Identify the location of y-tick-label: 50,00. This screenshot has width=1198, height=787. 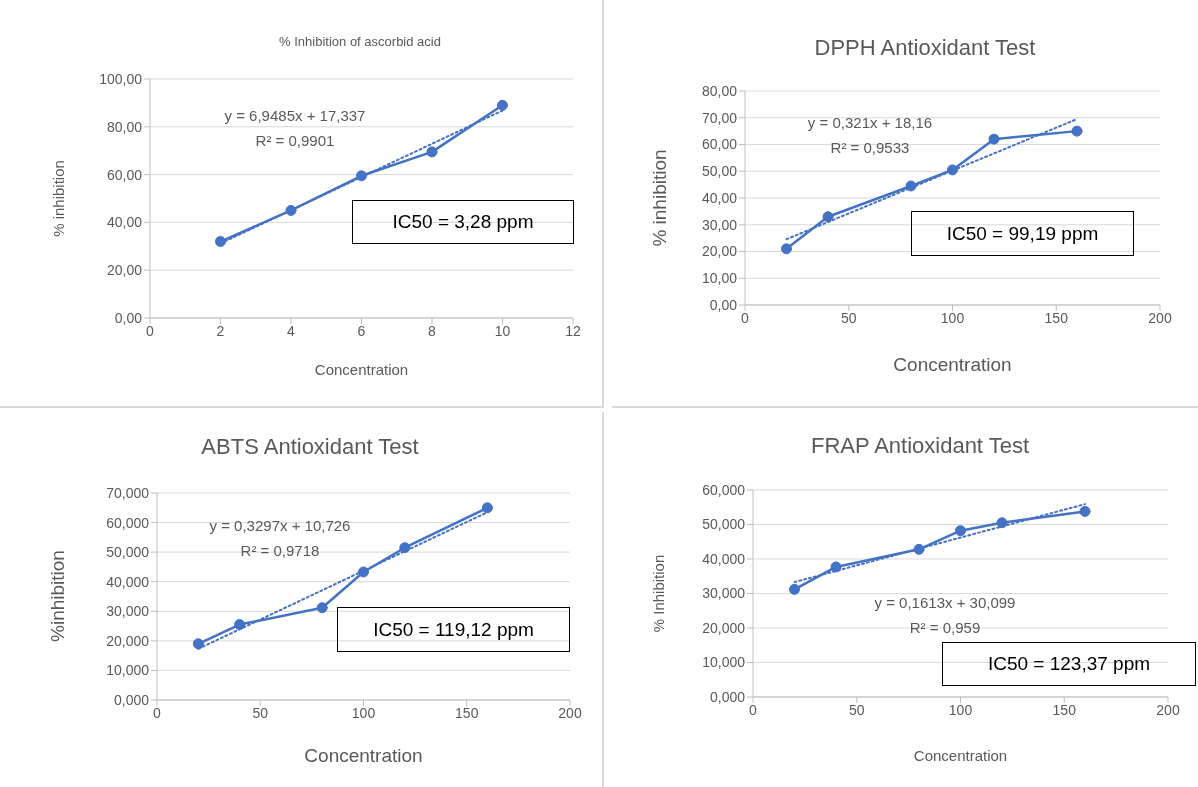
(719, 171).